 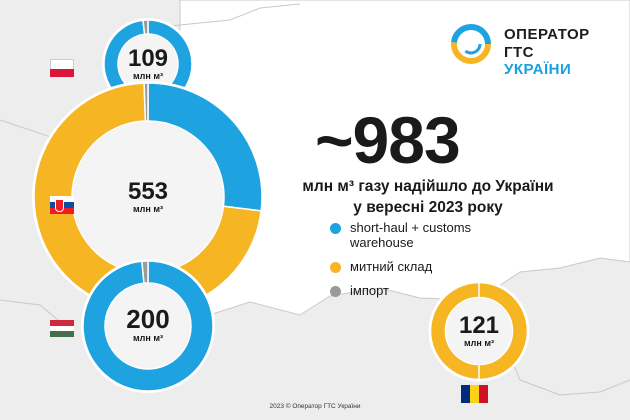 I want to click on logo-text-line1: ОПЕРАТОР, so click(x=547, y=34).